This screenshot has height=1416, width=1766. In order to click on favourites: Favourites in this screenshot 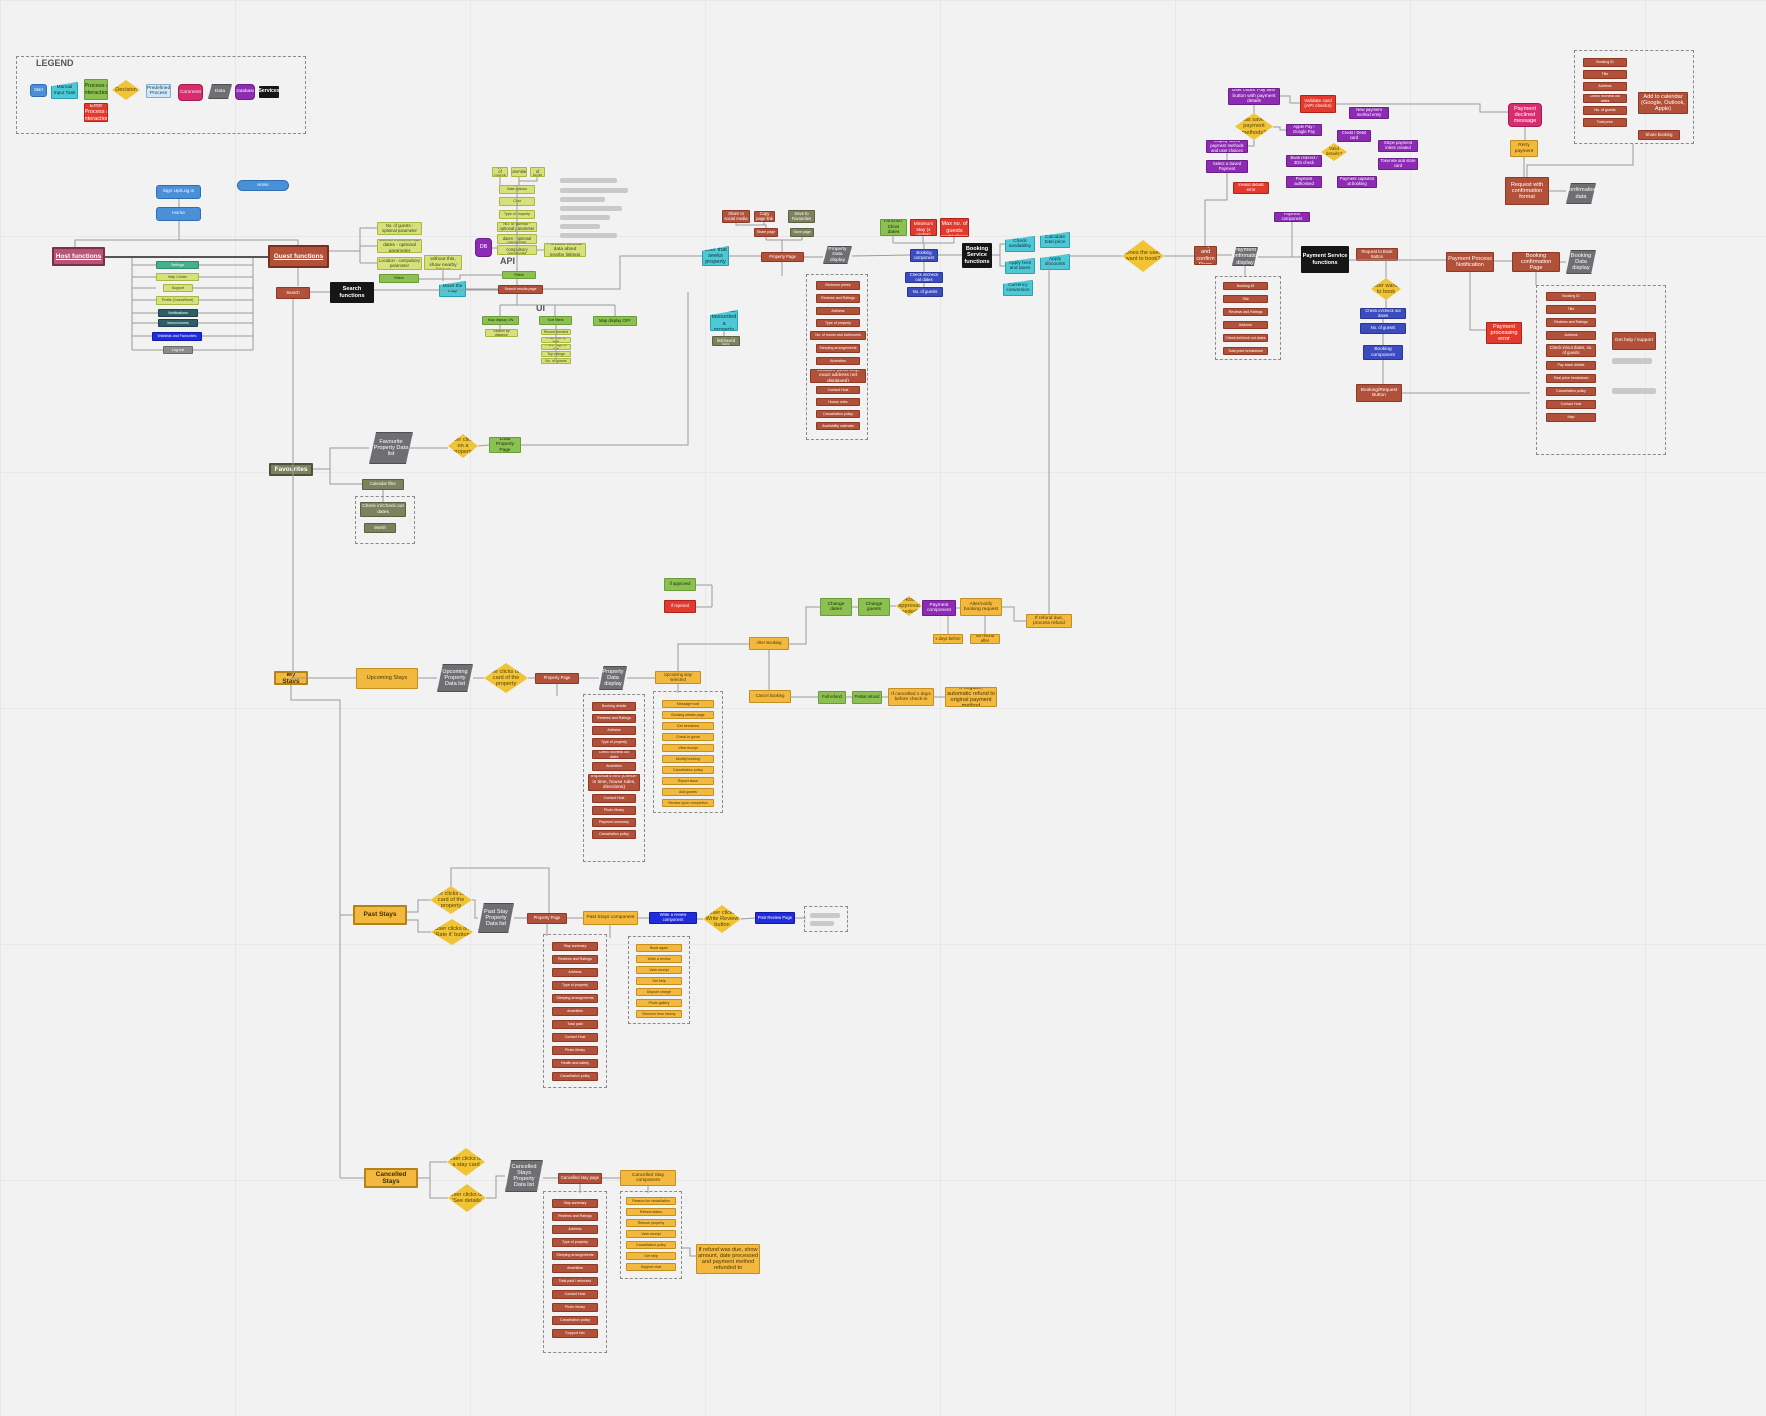, I will do `click(291, 469)`.